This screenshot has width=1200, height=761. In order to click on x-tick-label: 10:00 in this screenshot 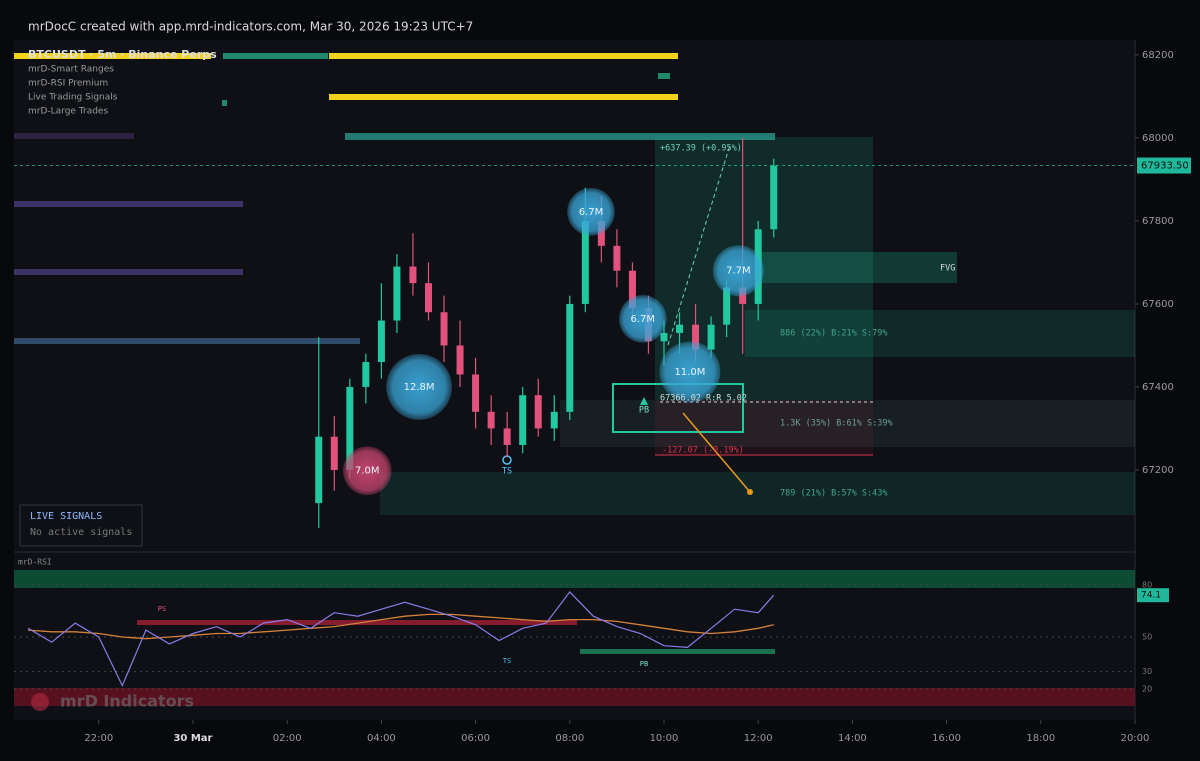, I will do `click(664, 738)`.